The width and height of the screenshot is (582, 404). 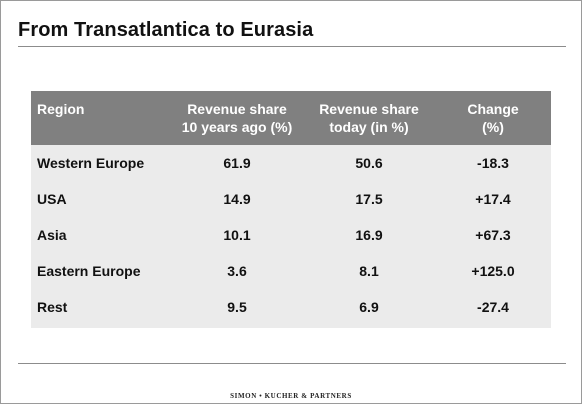 What do you see at coordinates (493, 199) in the screenshot?
I see `cell-change: +17.4` at bounding box center [493, 199].